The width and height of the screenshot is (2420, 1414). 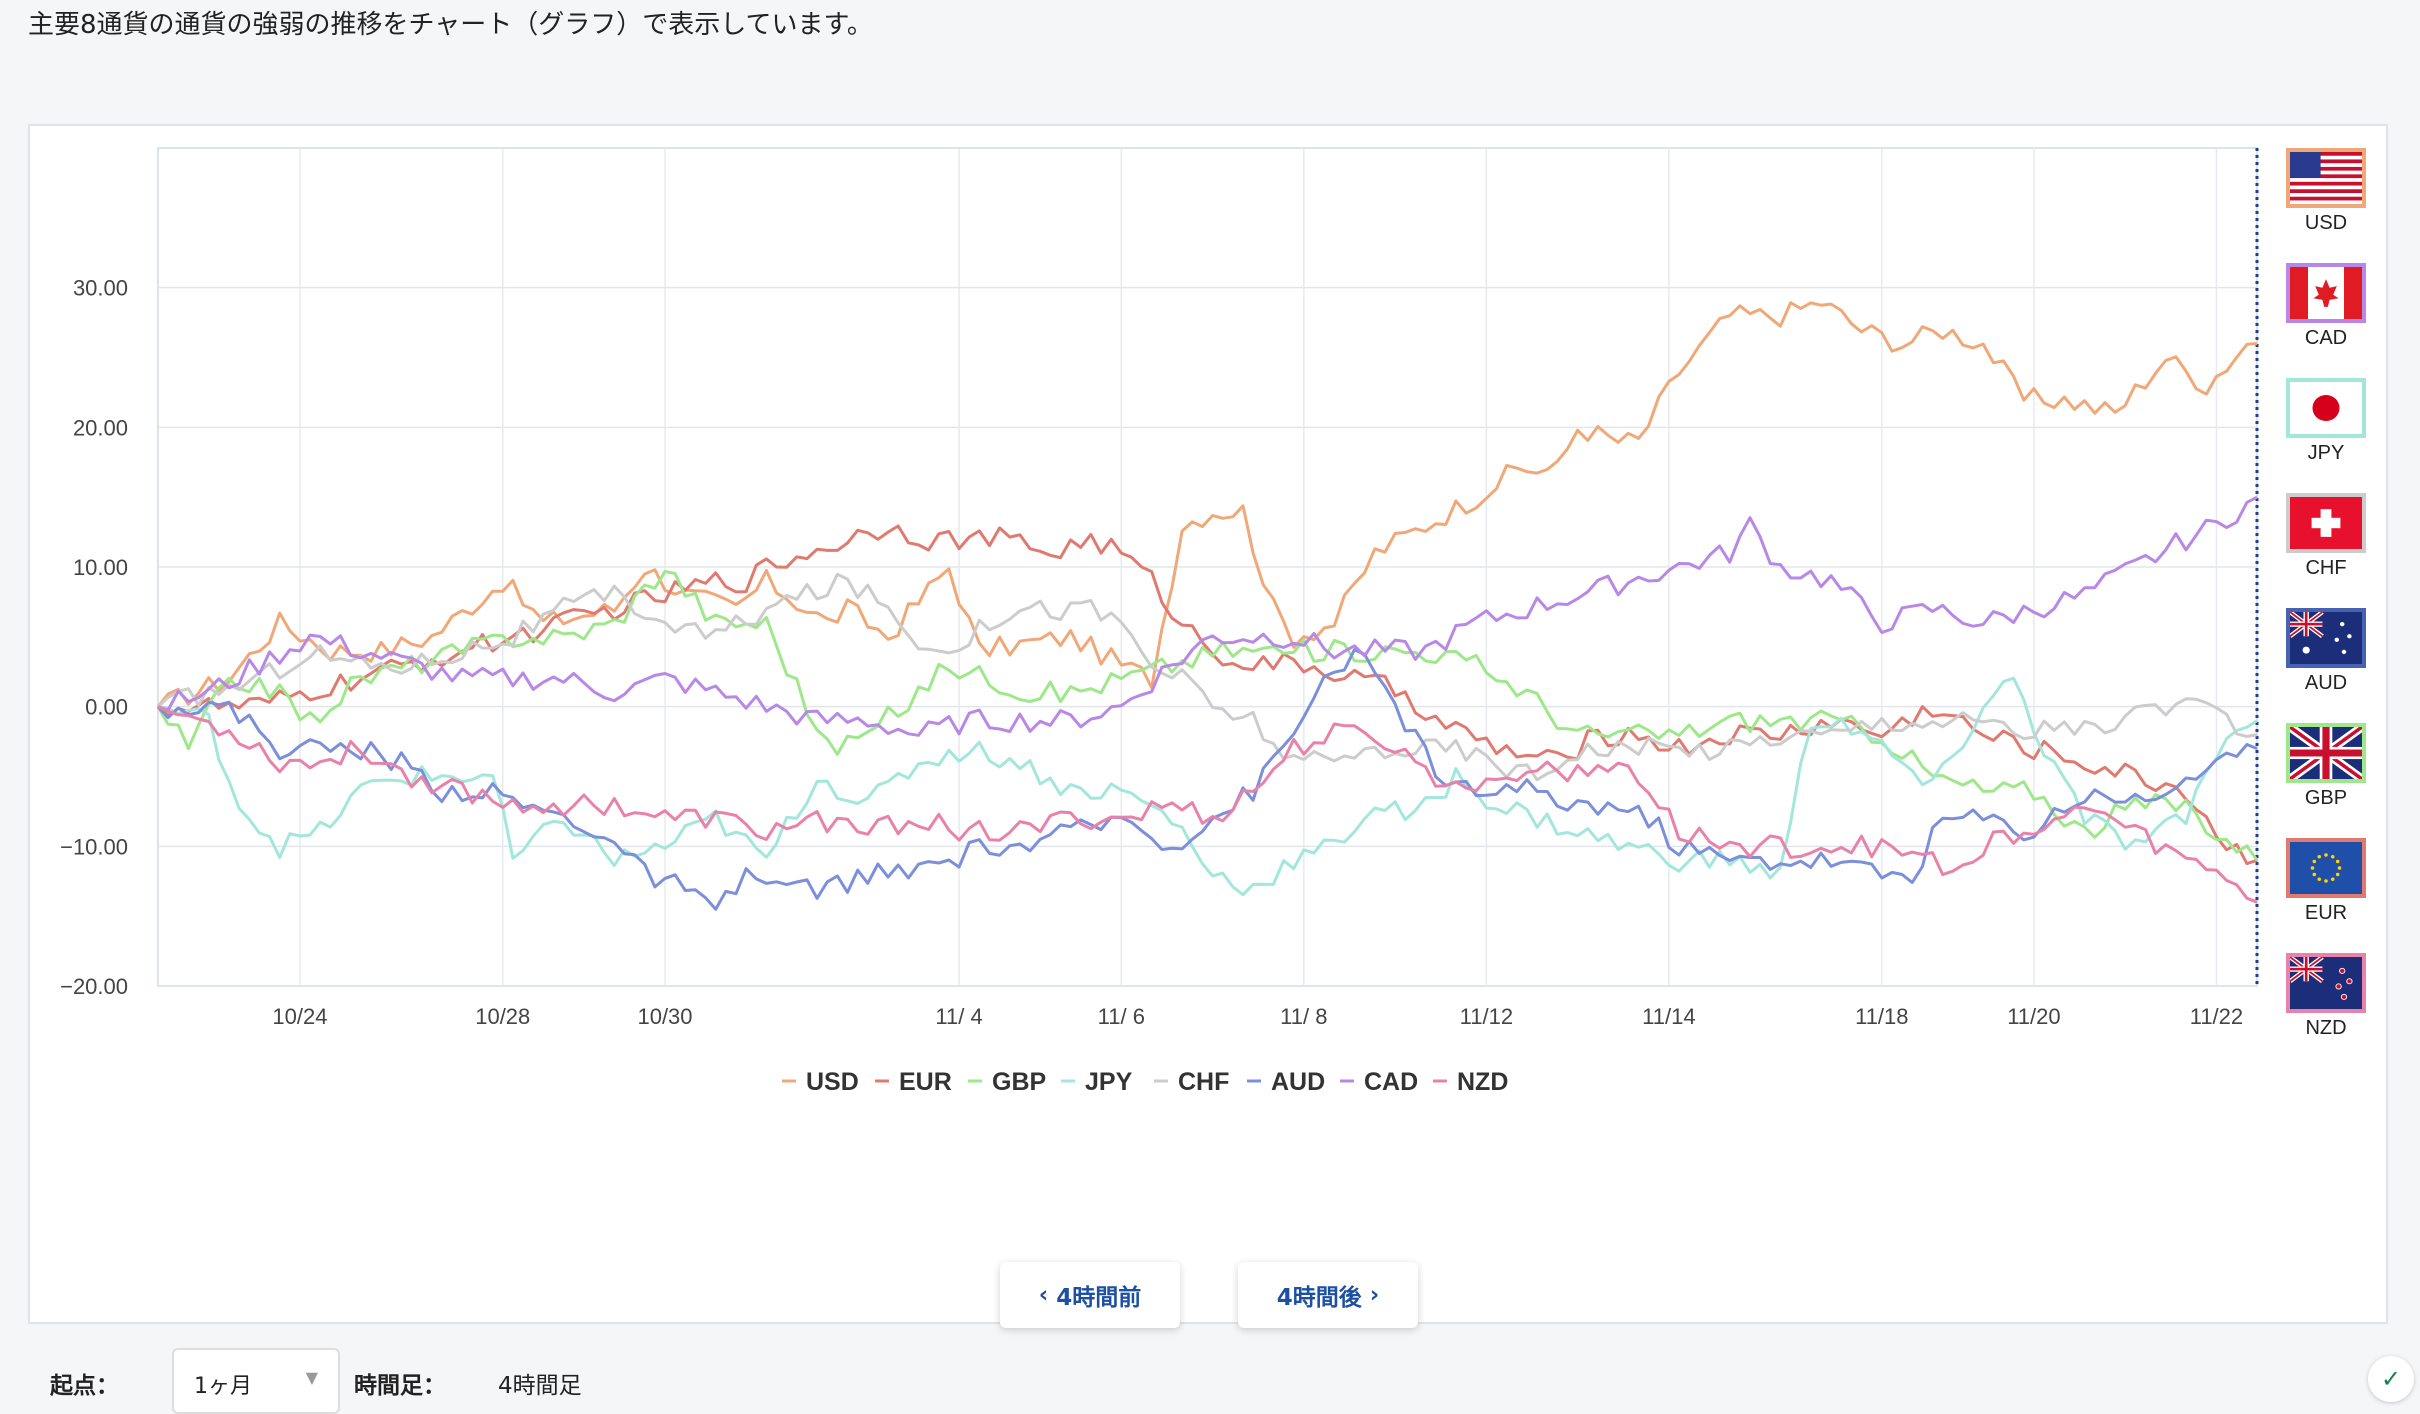 What do you see at coordinates (1145, 1082) in the screenshot?
I see `legend: USD EUR GBP JPY CHF AUD CAD NZD` at bounding box center [1145, 1082].